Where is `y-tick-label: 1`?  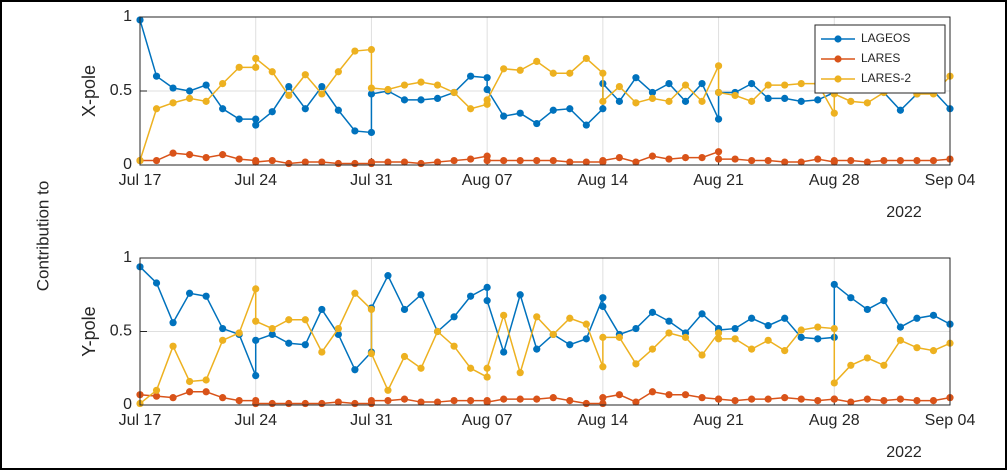
y-tick-label: 1 is located at coordinates (127, 16).